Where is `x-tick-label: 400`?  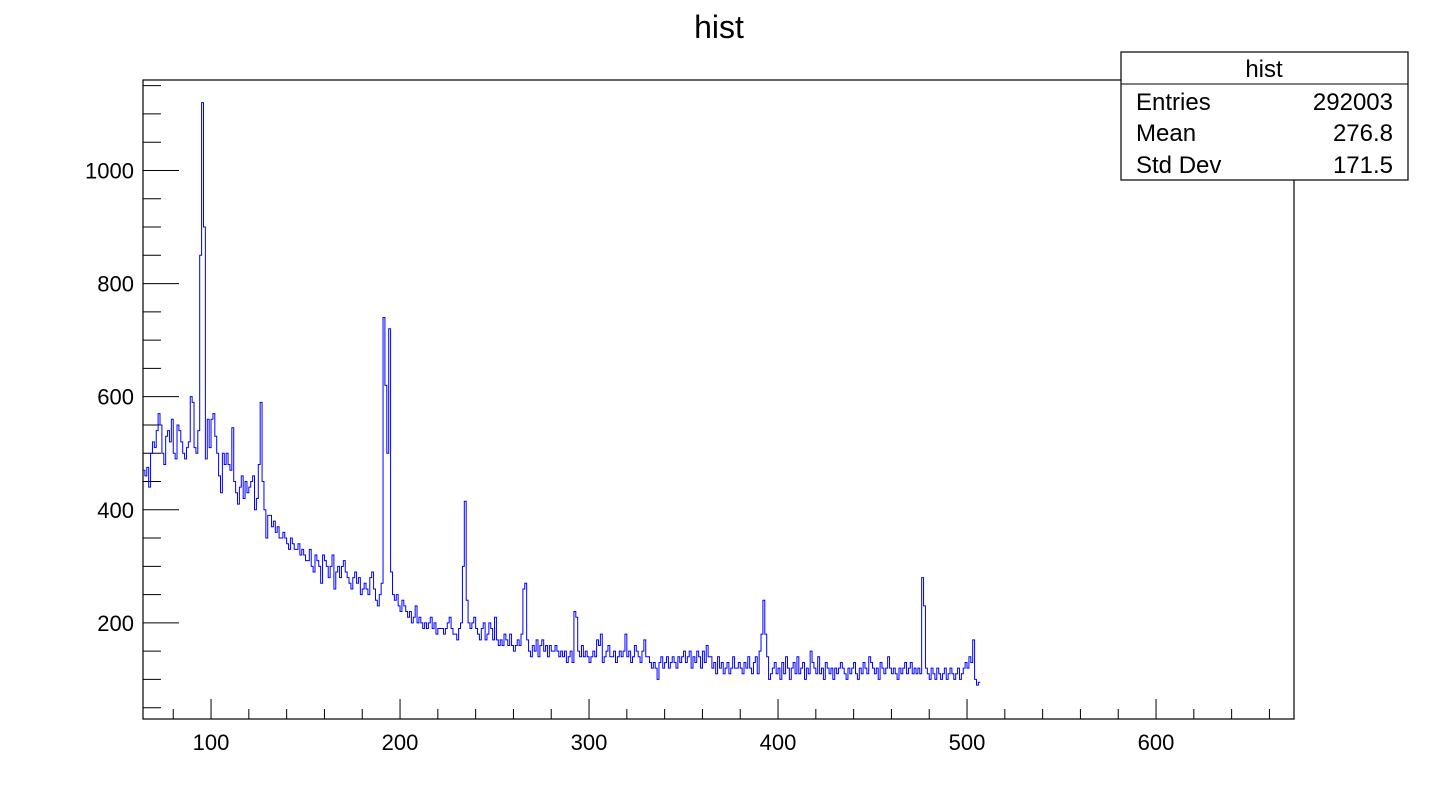 x-tick-label: 400 is located at coordinates (778, 742).